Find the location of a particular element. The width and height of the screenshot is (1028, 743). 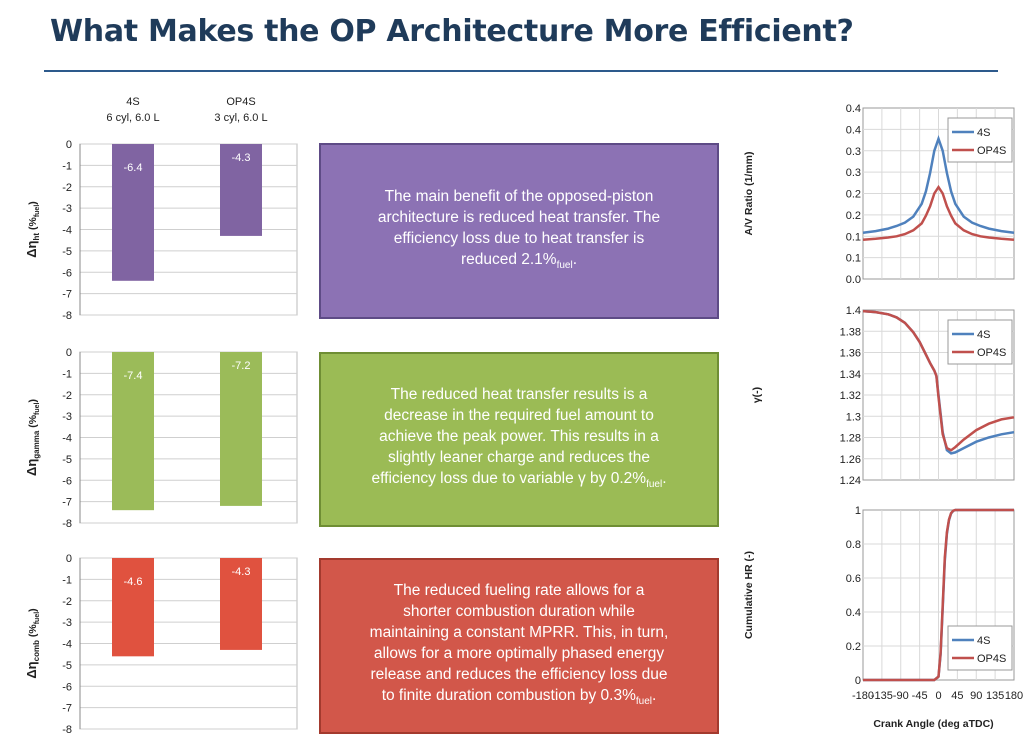

x-axis-label: Crank Angle (deg aTDC) is located at coordinates (933, 724).